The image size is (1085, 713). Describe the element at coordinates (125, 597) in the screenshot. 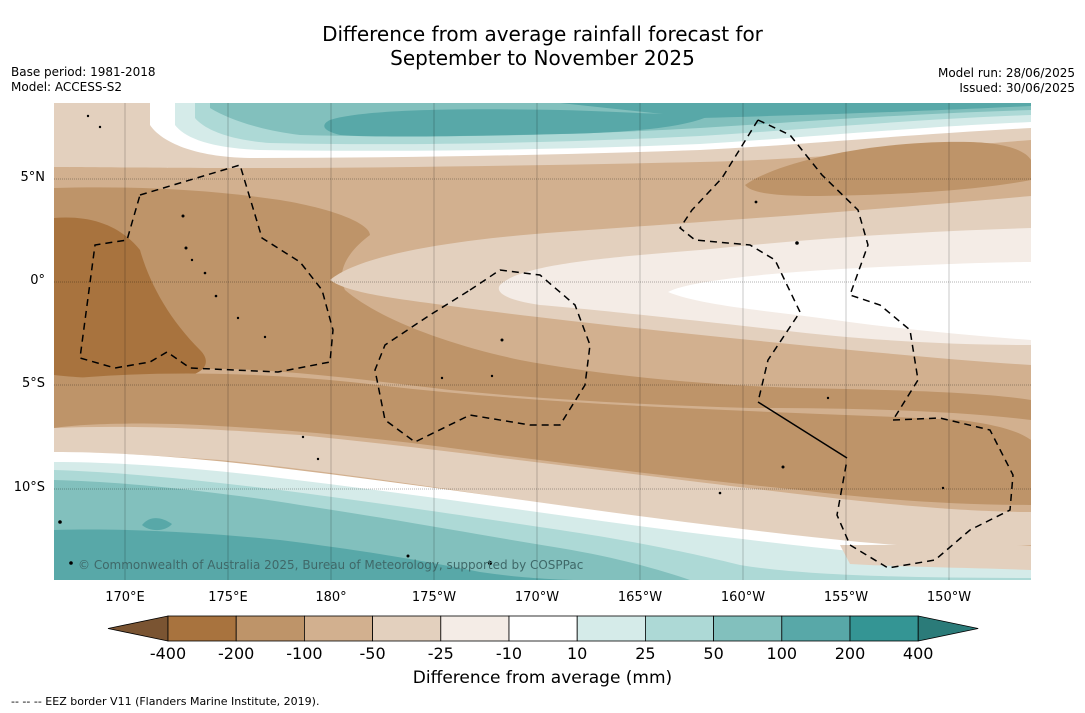

I see `lon-label-170e: 170°E` at that location.